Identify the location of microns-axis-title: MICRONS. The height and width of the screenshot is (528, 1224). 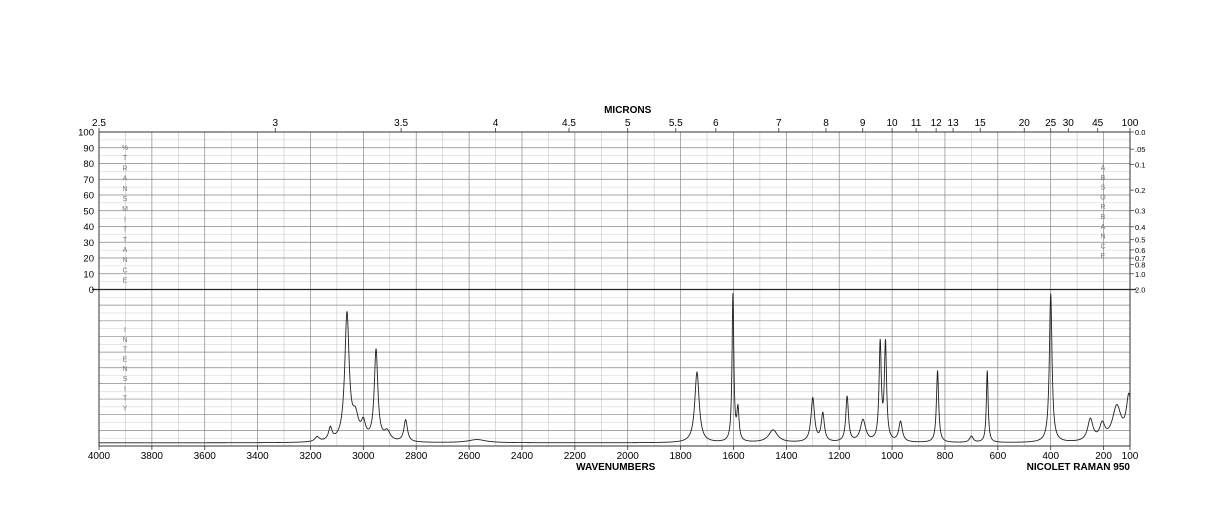
(628, 110).